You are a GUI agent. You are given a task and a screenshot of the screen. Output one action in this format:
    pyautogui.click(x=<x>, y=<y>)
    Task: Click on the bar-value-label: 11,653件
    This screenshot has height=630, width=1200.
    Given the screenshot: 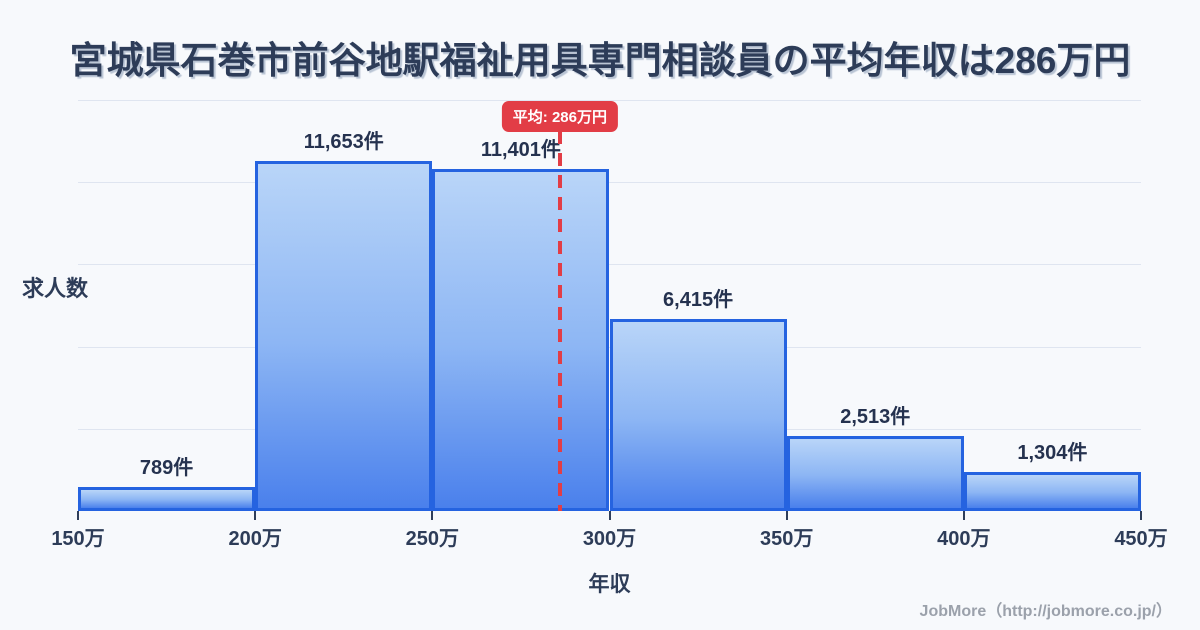 What is the action you would take?
    pyautogui.click(x=343, y=142)
    